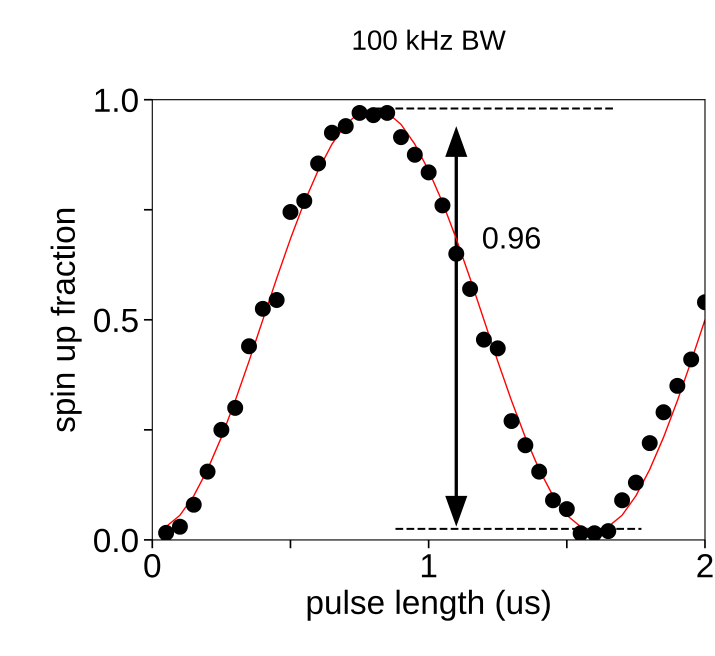  Describe the element at coordinates (116, 540) in the screenshot. I see `y-tick-label: 0.0` at that location.